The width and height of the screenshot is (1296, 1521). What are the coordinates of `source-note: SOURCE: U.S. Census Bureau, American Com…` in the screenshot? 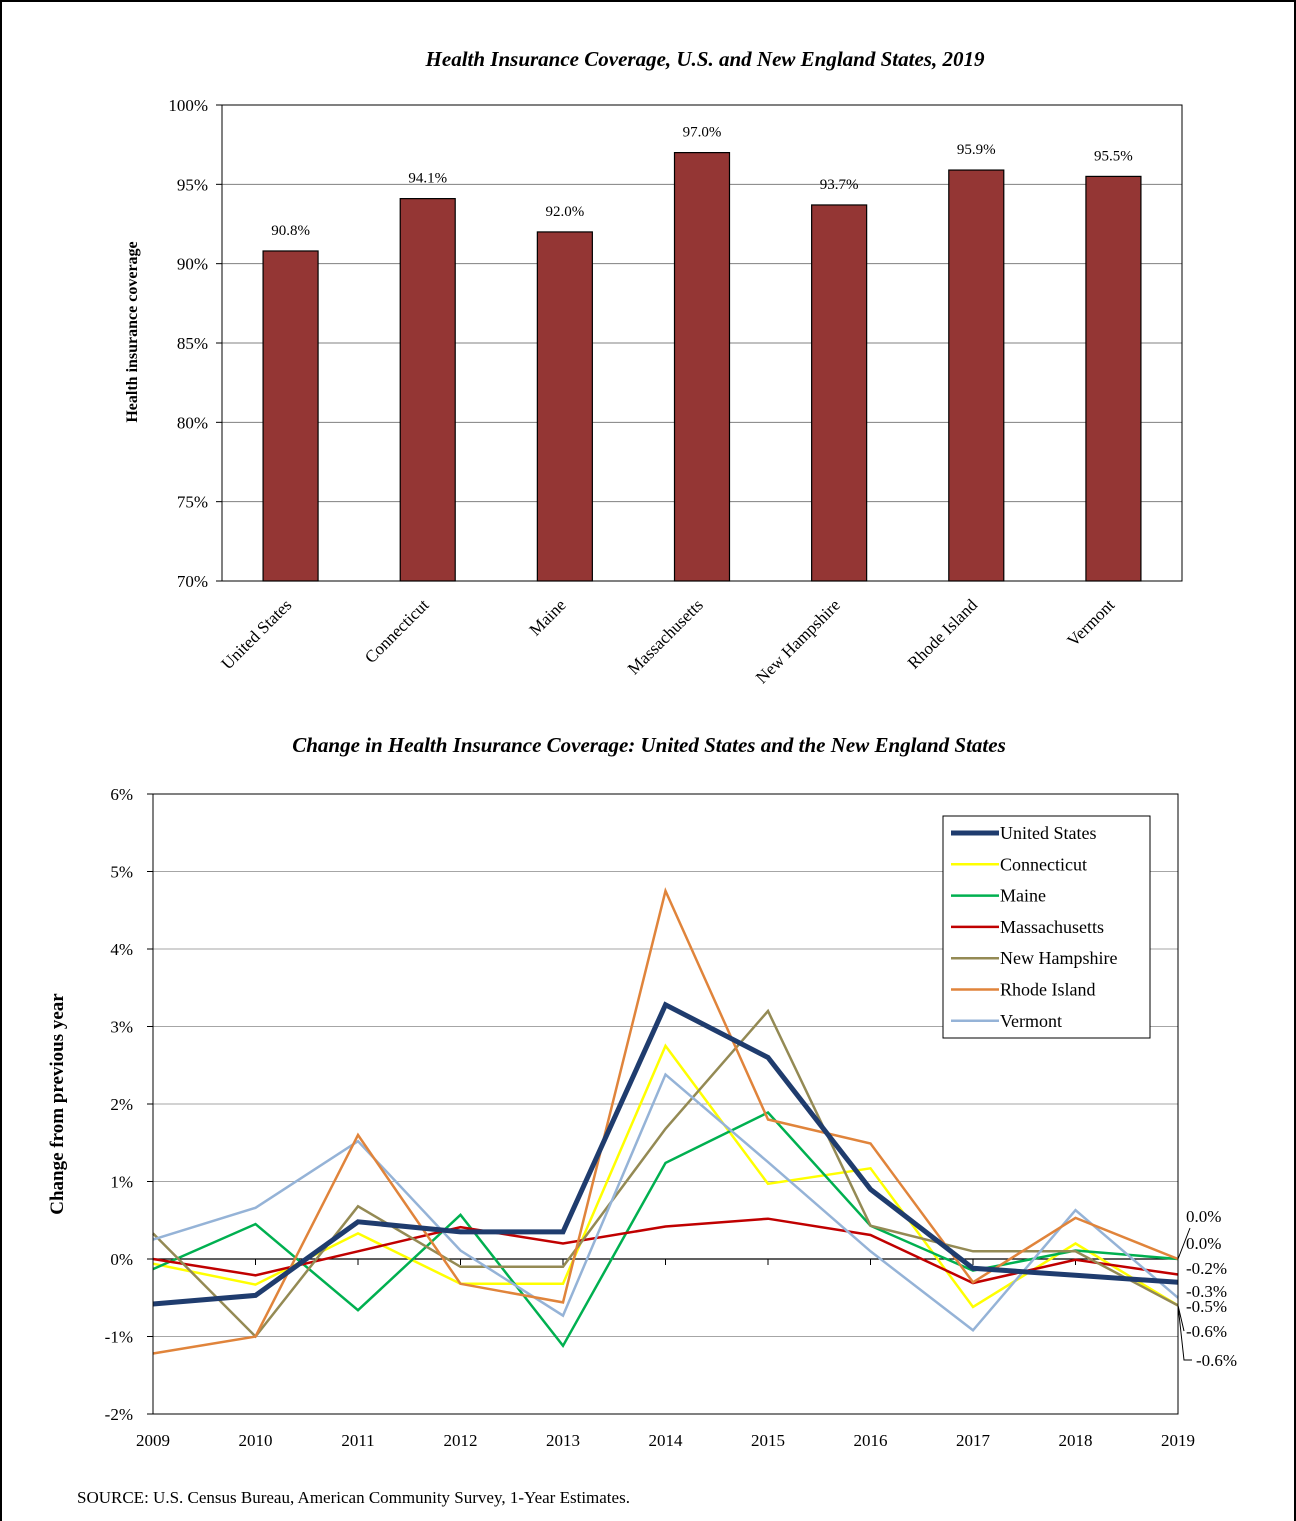 It's located at (353, 1497).